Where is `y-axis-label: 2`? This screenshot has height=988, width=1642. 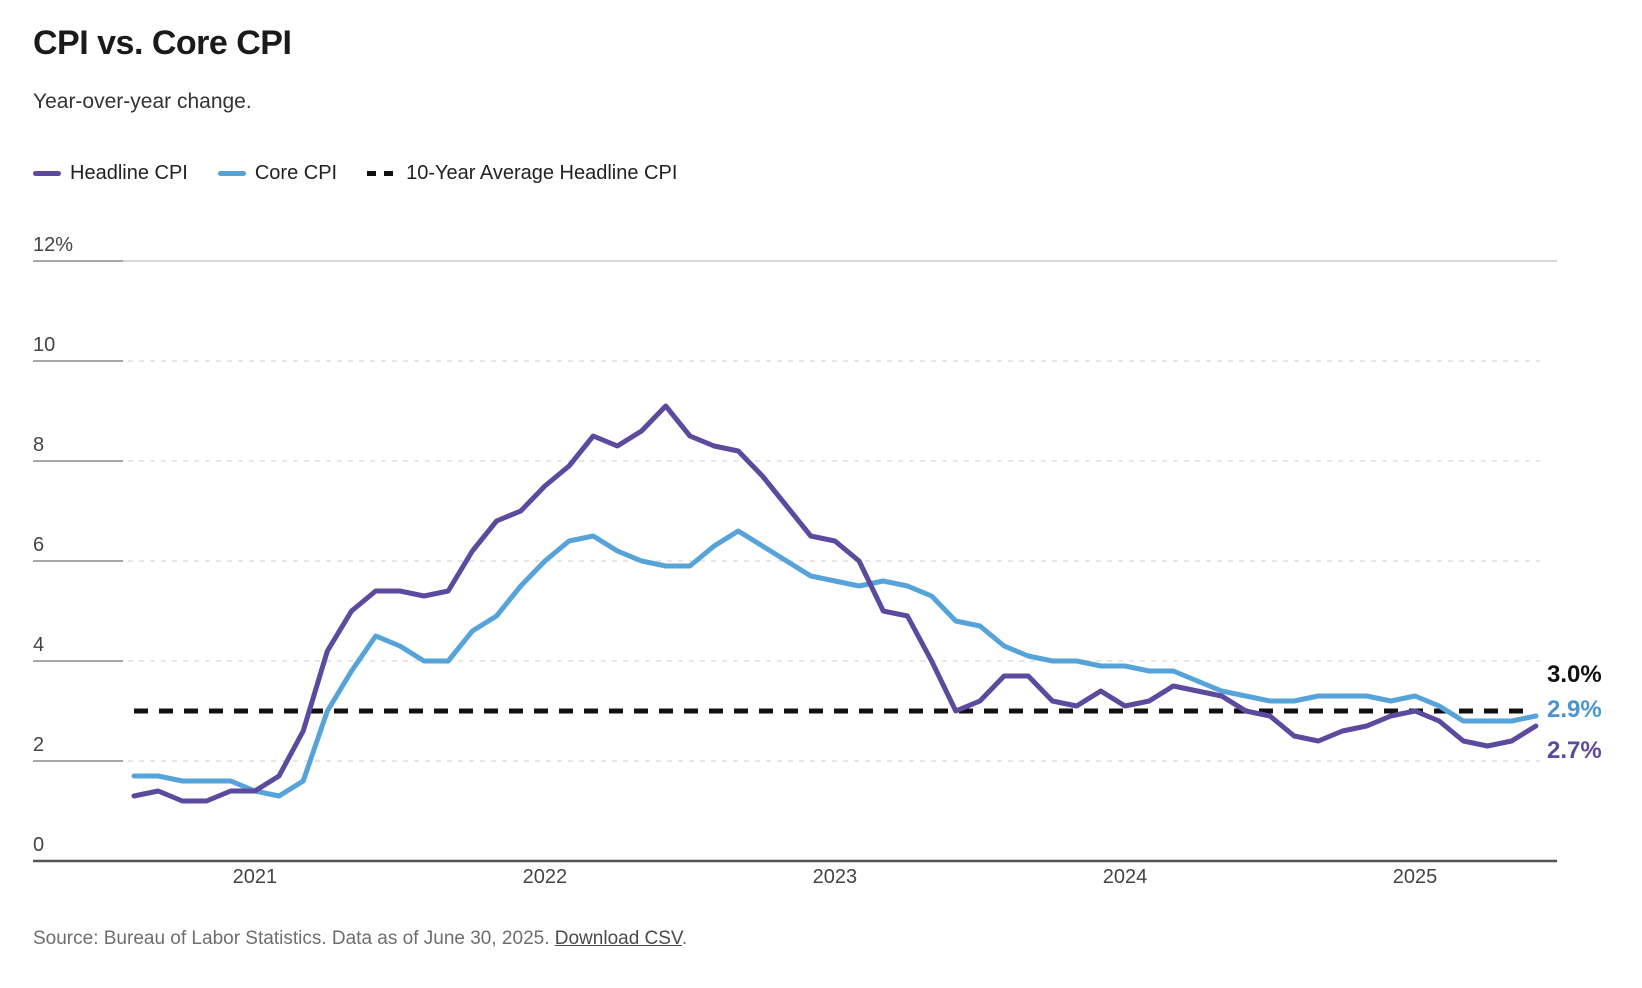 y-axis-label: 2 is located at coordinates (39, 745).